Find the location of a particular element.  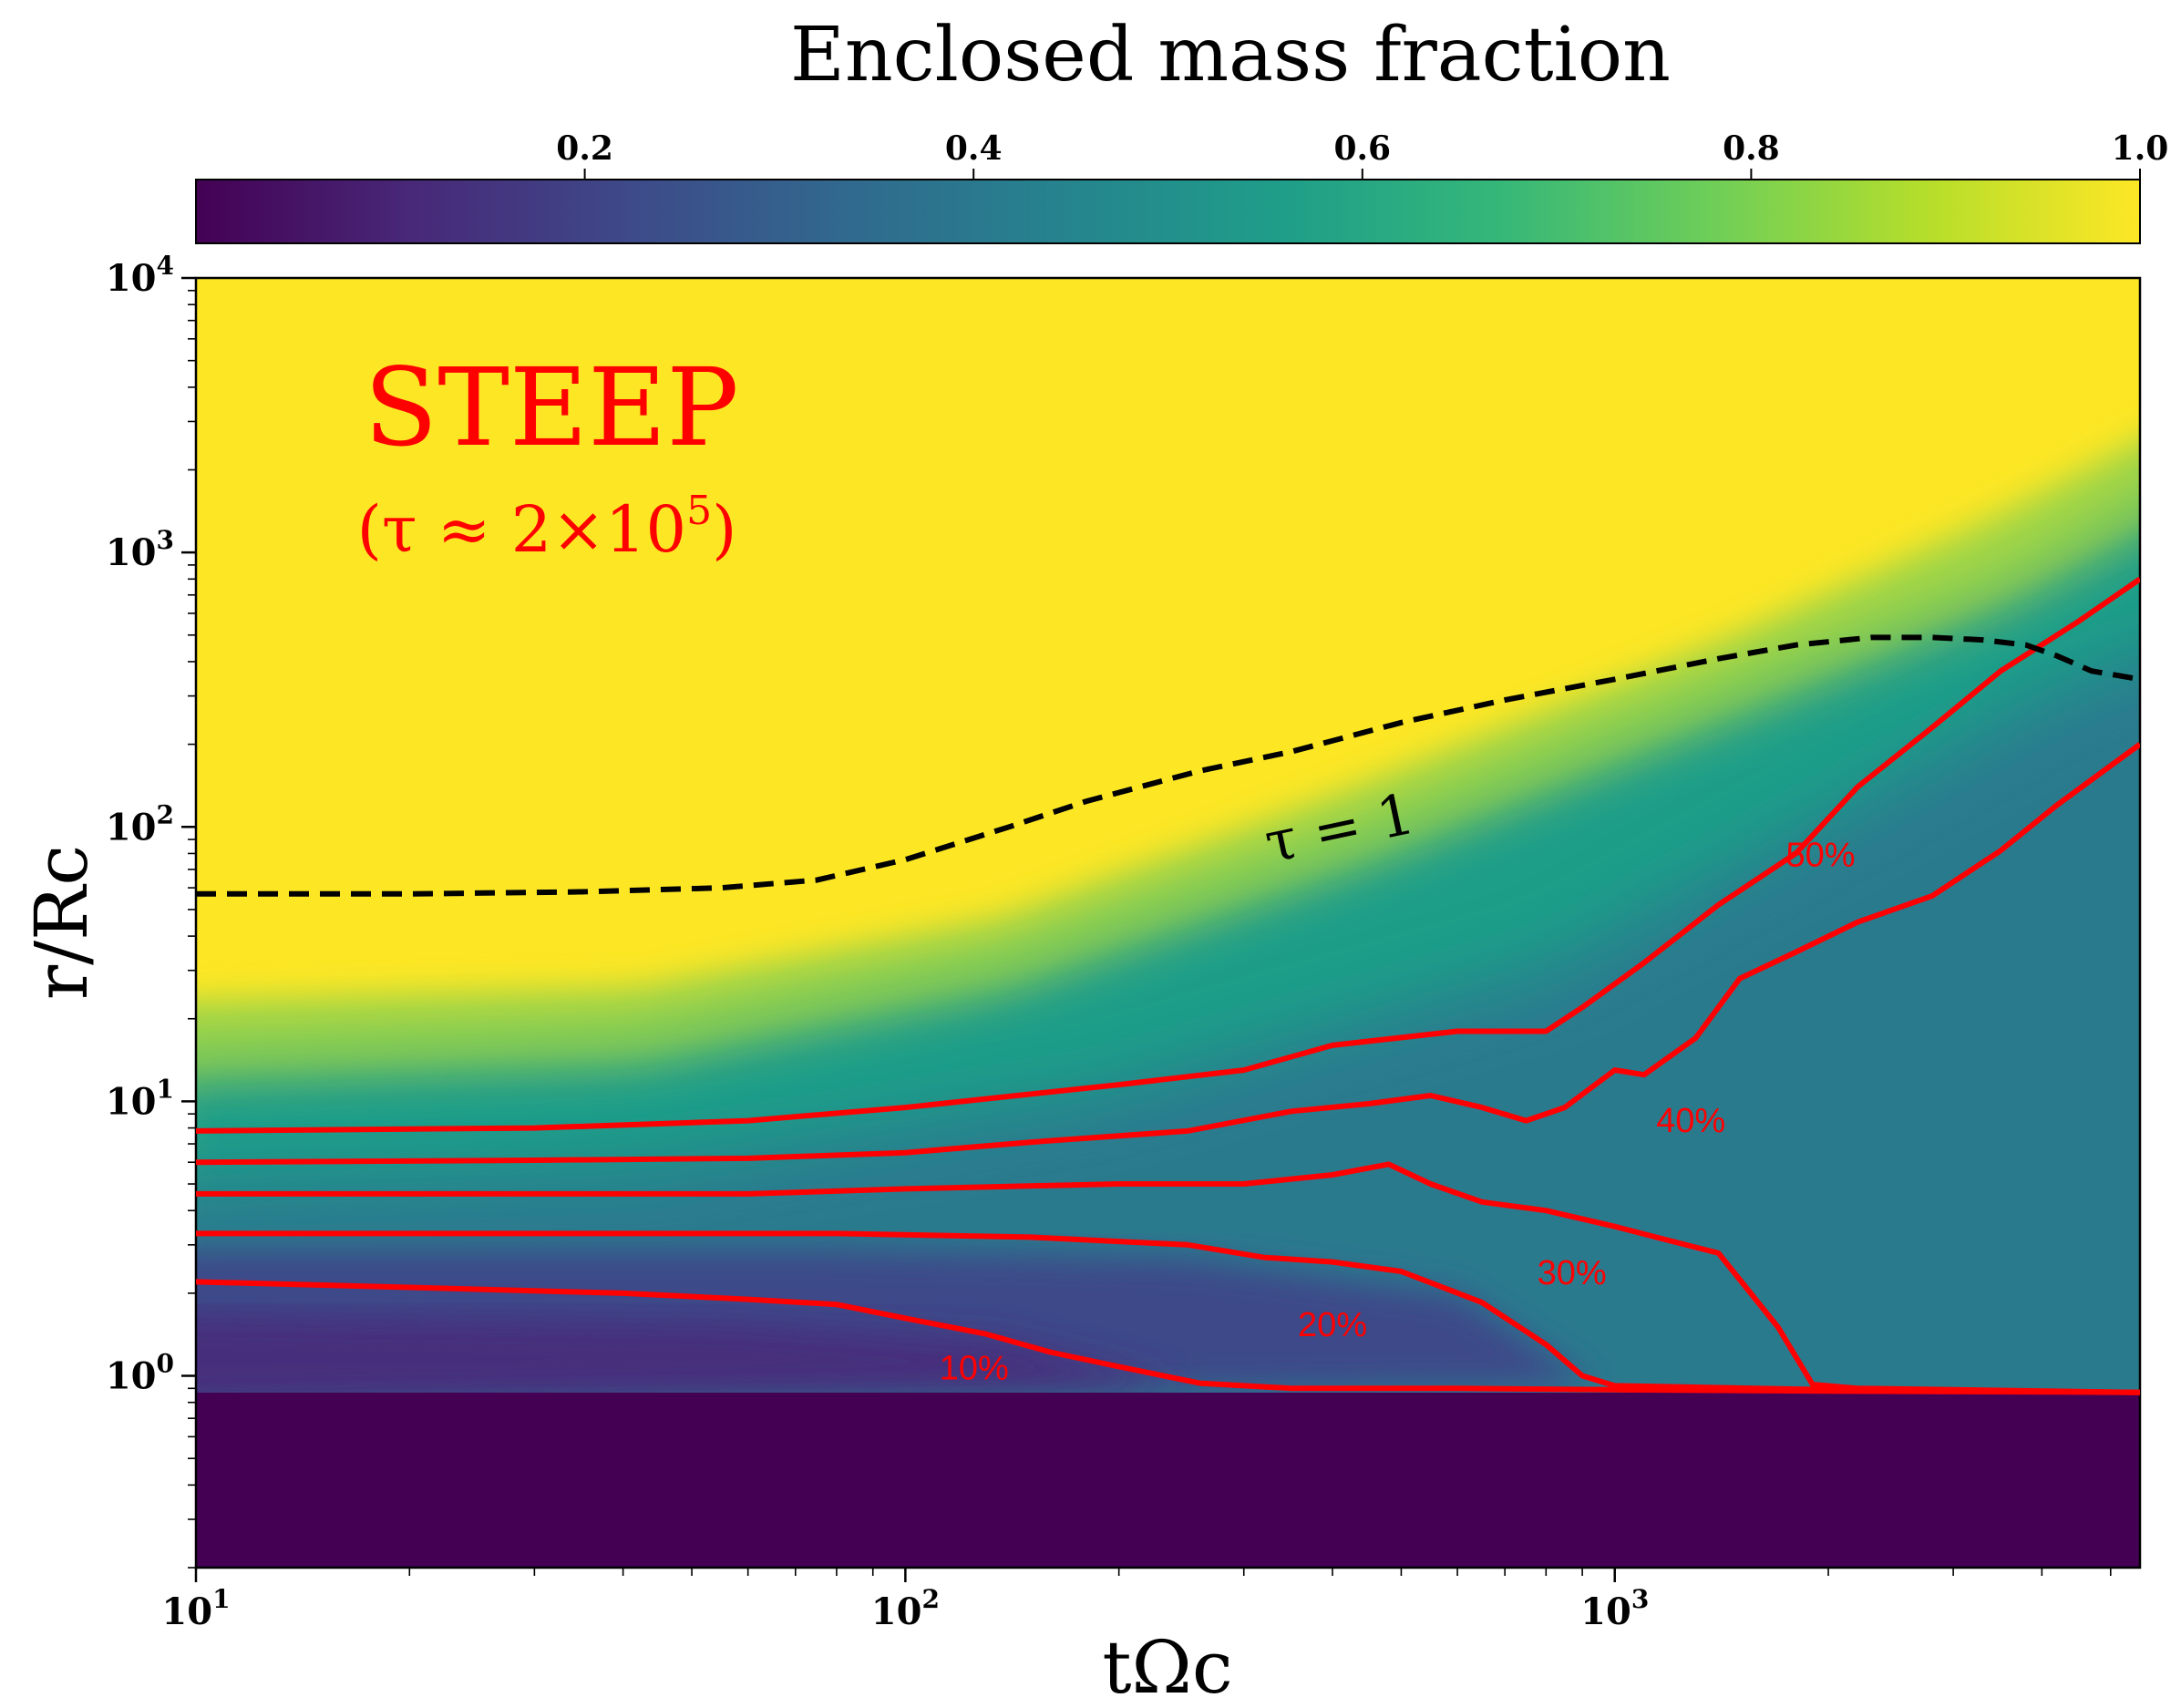

colorbar-tick-label: 0.2 is located at coordinates (584, 148).